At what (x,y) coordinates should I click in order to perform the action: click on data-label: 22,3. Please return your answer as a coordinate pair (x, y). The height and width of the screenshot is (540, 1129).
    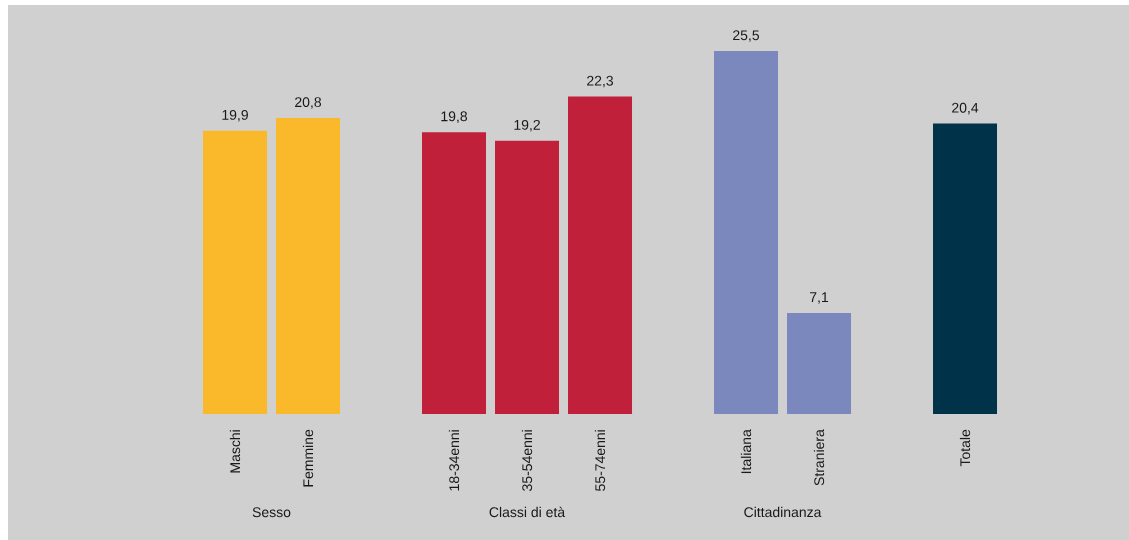
    Looking at the image, I should click on (600, 81).